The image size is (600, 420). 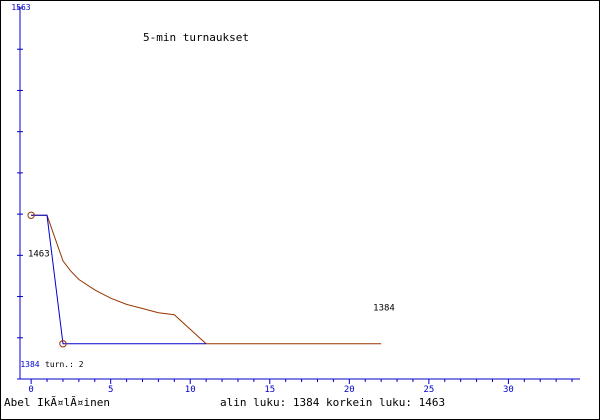 What do you see at coordinates (508, 390) in the screenshot?
I see `x-tick-label: 30` at bounding box center [508, 390].